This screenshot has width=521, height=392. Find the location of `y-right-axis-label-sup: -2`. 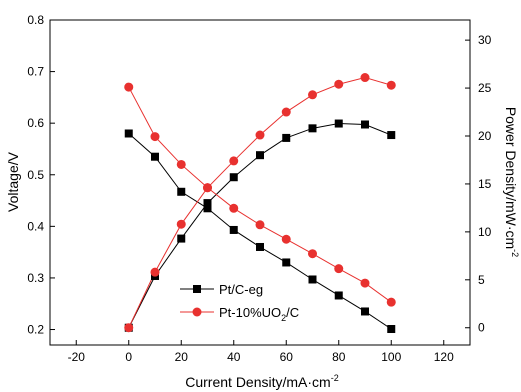

y-right-axis-label-sup: -2 is located at coordinates (515, 253).